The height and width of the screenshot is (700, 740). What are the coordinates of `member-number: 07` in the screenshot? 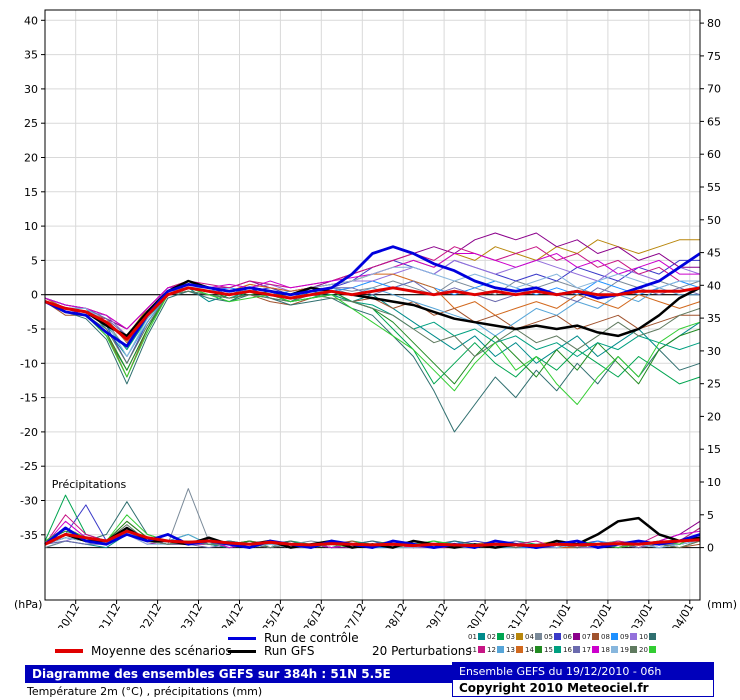 It's located at (586, 636).